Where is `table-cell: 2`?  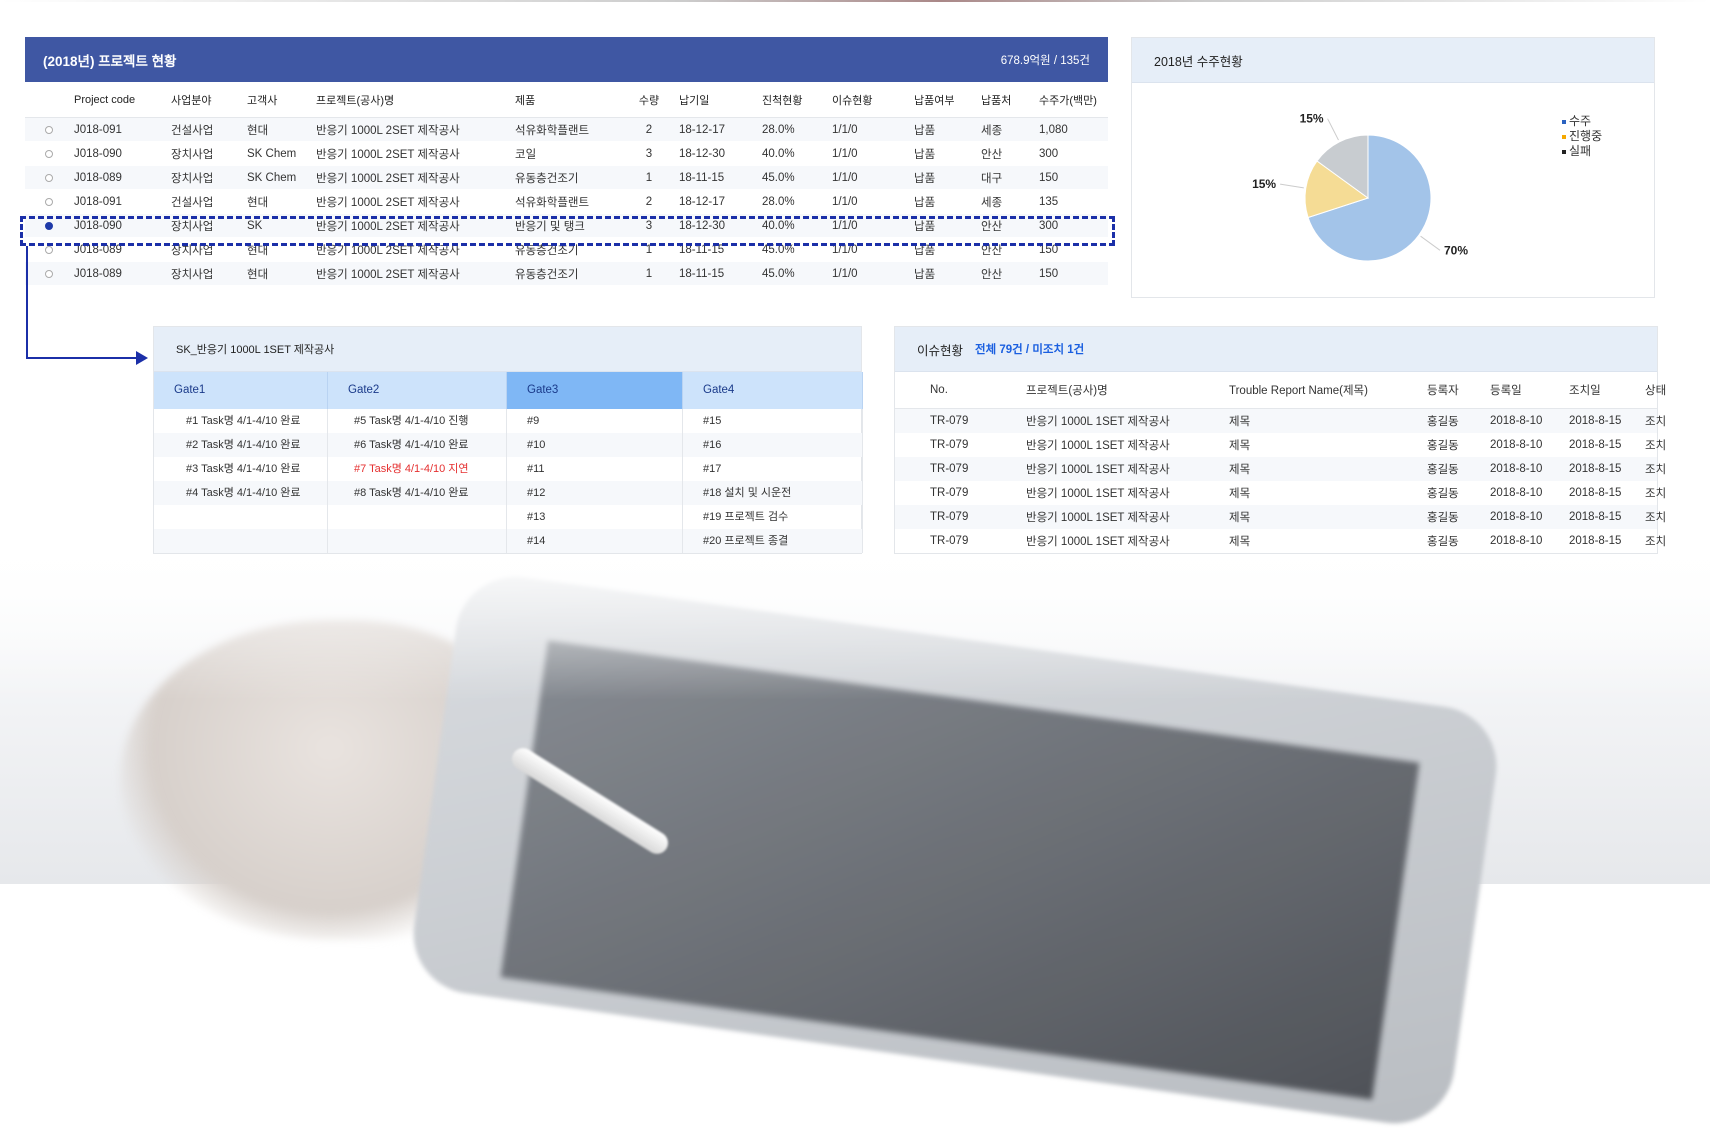
table-cell: 2 is located at coordinates (649, 129).